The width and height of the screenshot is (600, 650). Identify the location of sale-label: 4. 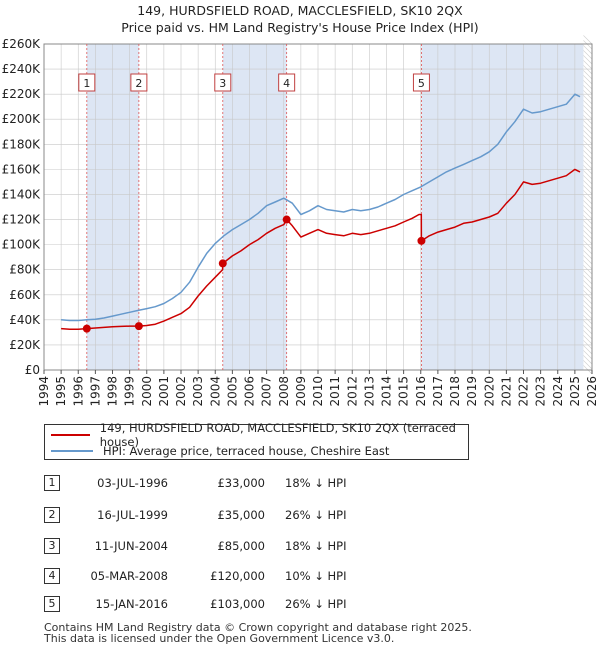
(286, 83).